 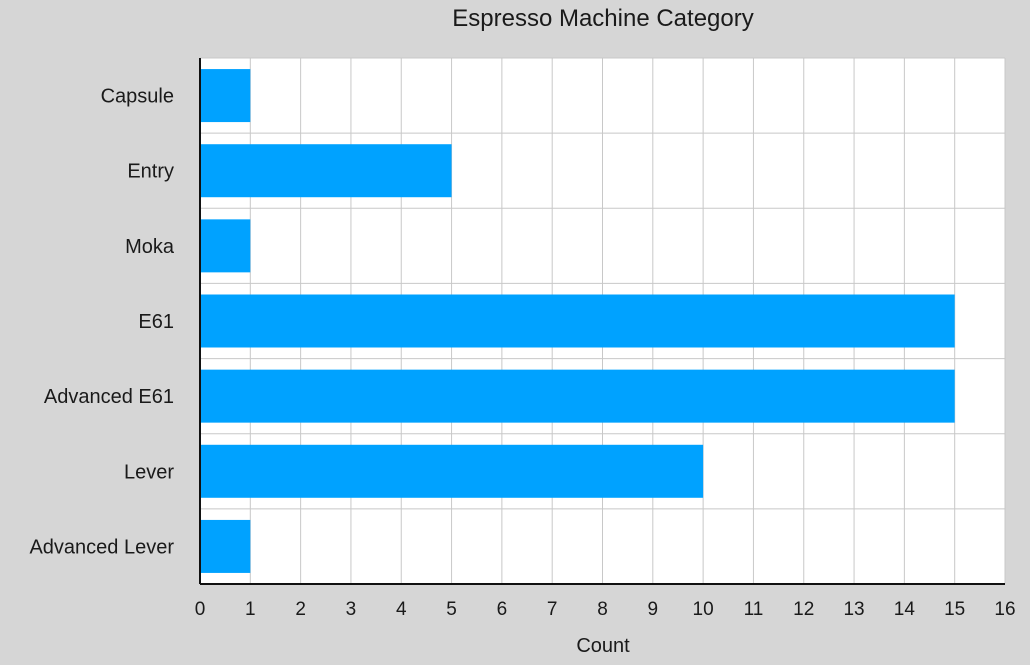 I want to click on x-tick-label: 8, so click(x=602, y=609).